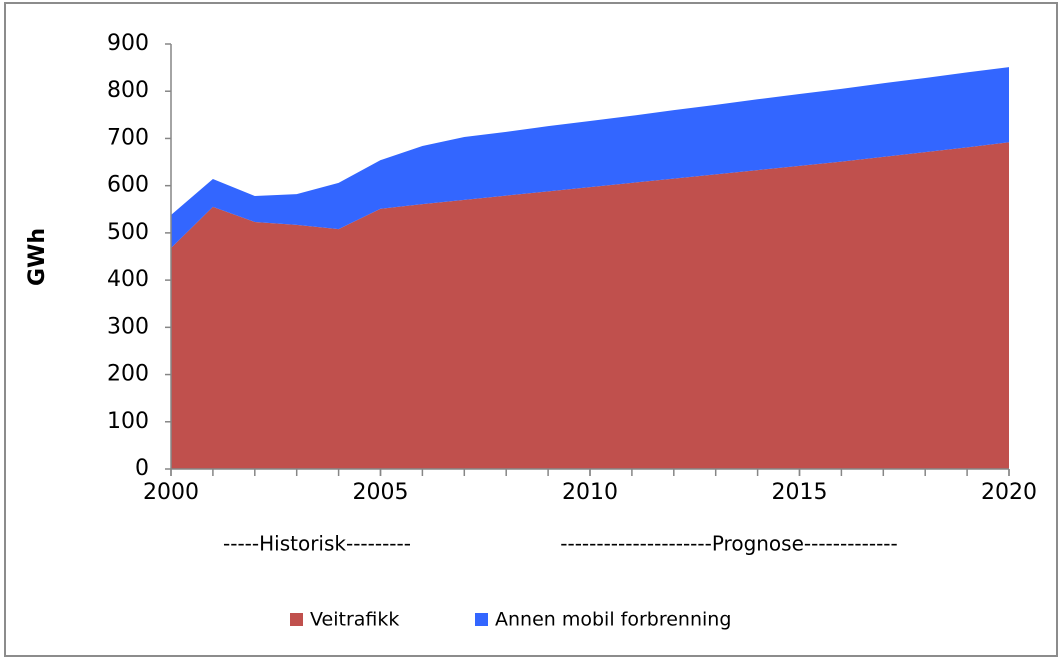 The image size is (1063, 659). Describe the element at coordinates (128, 421) in the screenshot. I see `y-tick-label: 100` at that location.